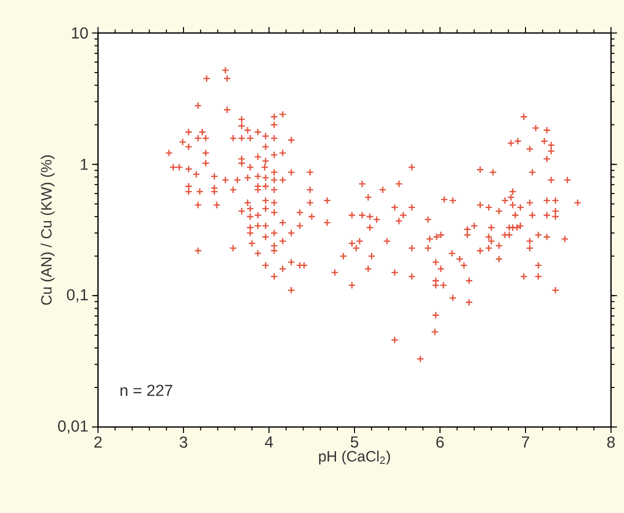 The height and width of the screenshot is (513, 624). Describe the element at coordinates (84, 164) in the screenshot. I see `y-tick-label: 1` at that location.